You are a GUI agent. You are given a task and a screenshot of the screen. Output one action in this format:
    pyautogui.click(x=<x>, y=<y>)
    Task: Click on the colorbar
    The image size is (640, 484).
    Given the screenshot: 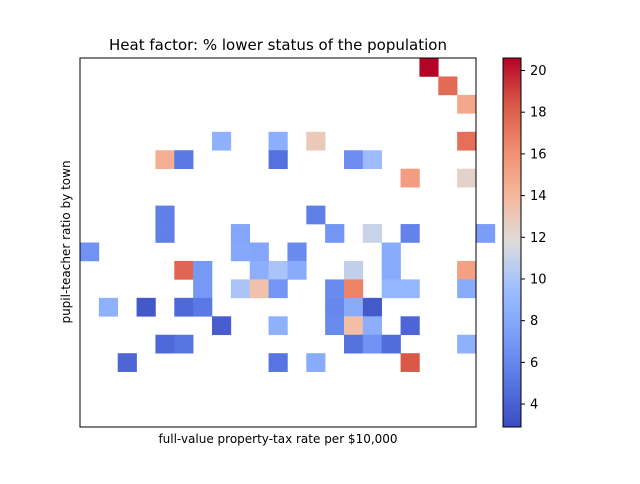 What is the action you would take?
    pyautogui.click(x=512, y=242)
    